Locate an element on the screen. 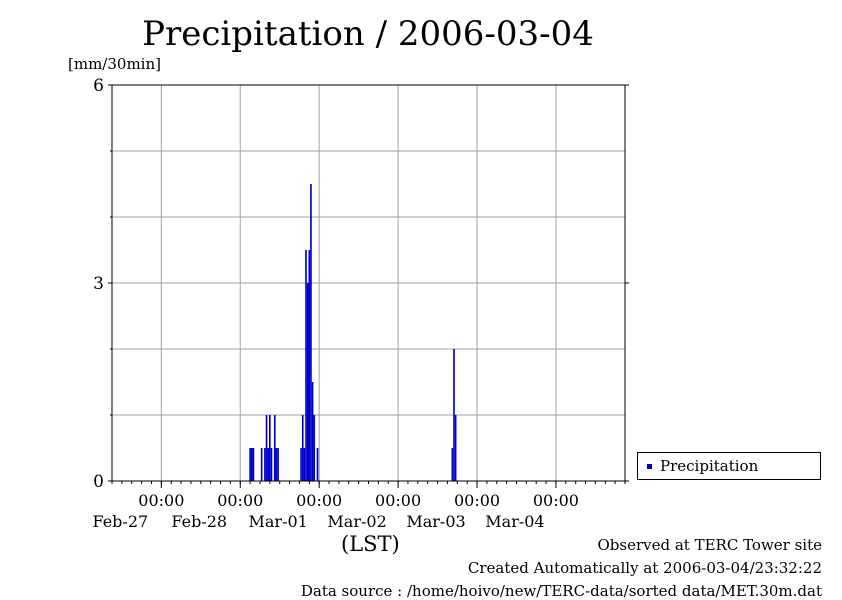  legend-label: Precipitation is located at coordinates (709, 466).